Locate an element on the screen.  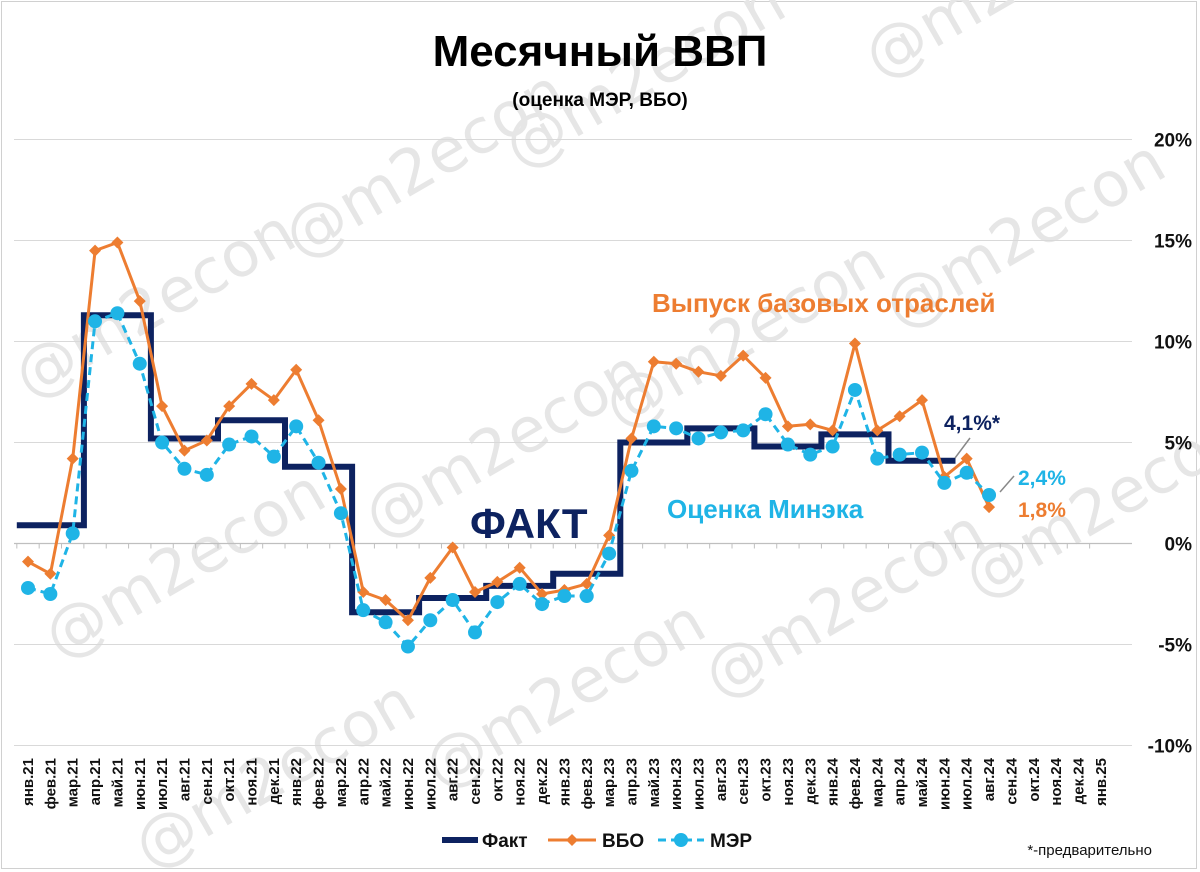
y-axis: 20% 15% 10% 5% 0% -5% -10% is located at coordinates (1170, 444).